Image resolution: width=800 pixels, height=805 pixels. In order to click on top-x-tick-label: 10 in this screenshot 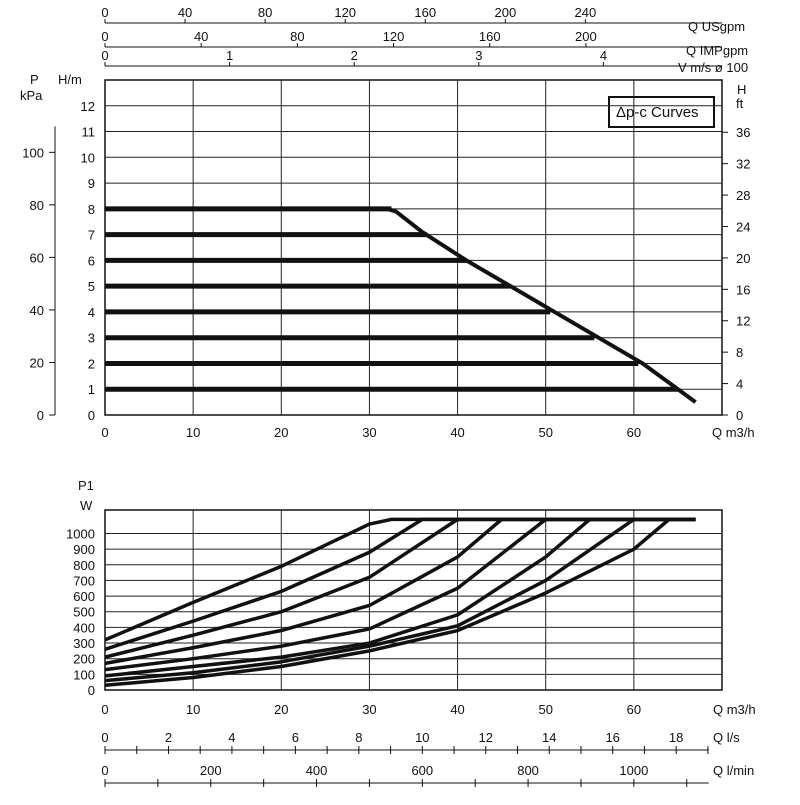, I will do `click(193, 432)`.